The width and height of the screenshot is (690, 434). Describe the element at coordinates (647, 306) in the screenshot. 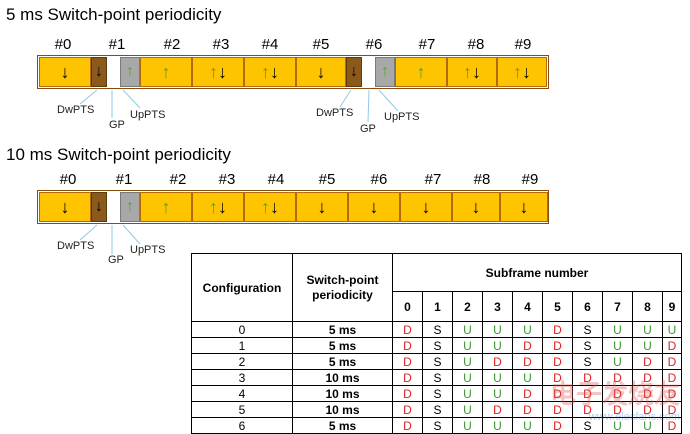

I see `subframe-col-8: 8` at that location.